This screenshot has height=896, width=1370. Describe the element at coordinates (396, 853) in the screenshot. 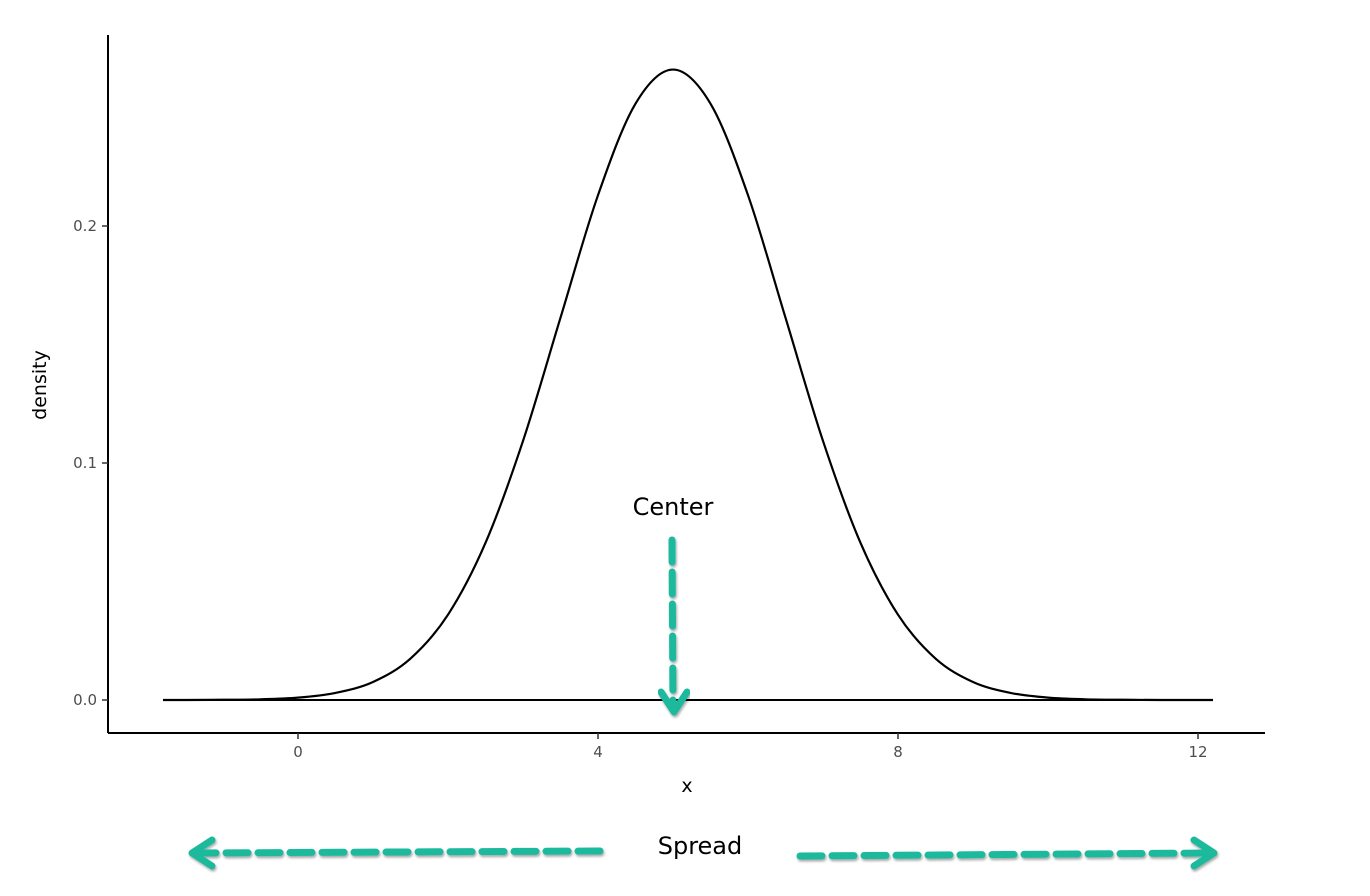

I see `spread-left-arrow` at that location.